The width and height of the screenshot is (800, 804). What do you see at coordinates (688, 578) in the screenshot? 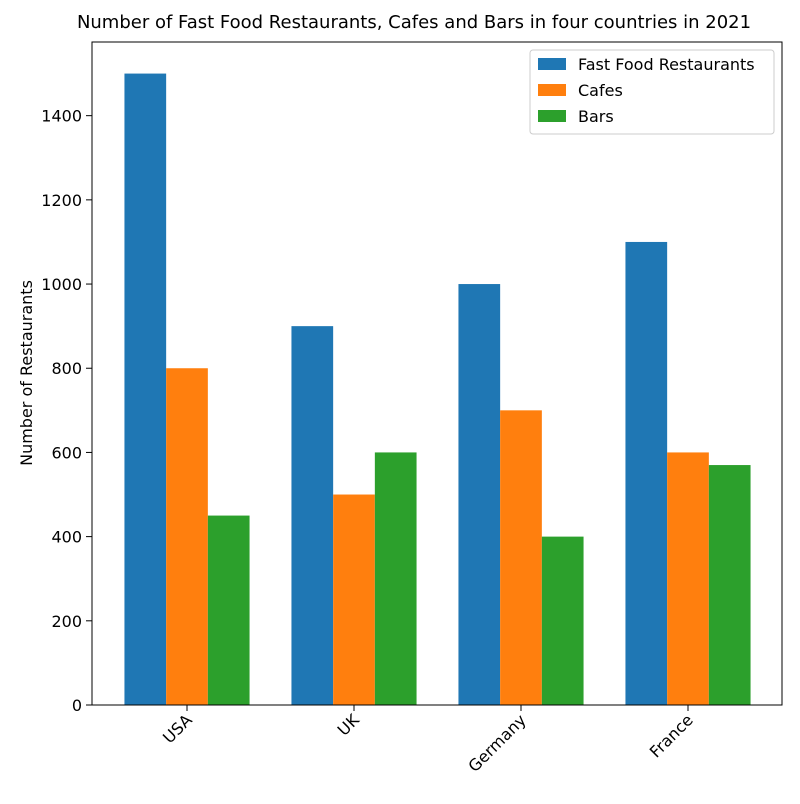
I see `bar-cafes-france` at bounding box center [688, 578].